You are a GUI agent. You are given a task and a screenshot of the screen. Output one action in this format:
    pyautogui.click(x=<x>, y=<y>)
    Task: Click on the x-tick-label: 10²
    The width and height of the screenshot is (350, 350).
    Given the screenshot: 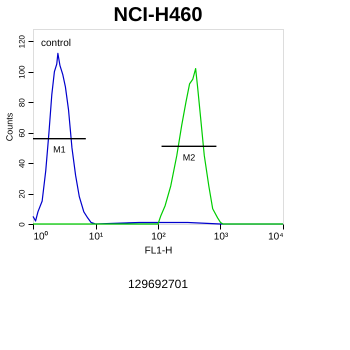 What is the action you would take?
    pyautogui.click(x=158, y=237)
    